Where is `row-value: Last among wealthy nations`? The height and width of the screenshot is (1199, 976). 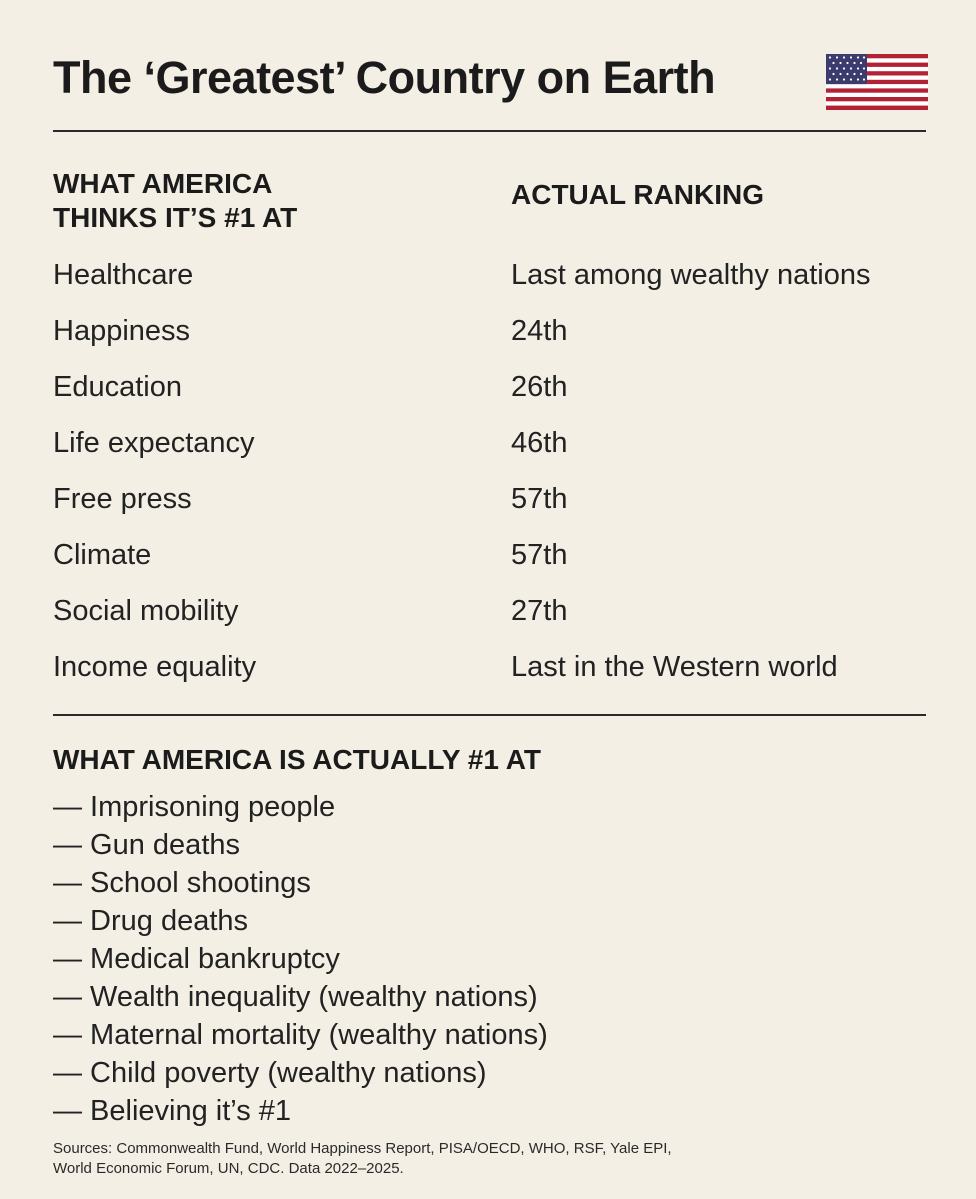
row-value: Last among wealthy nations is located at coordinates (691, 275).